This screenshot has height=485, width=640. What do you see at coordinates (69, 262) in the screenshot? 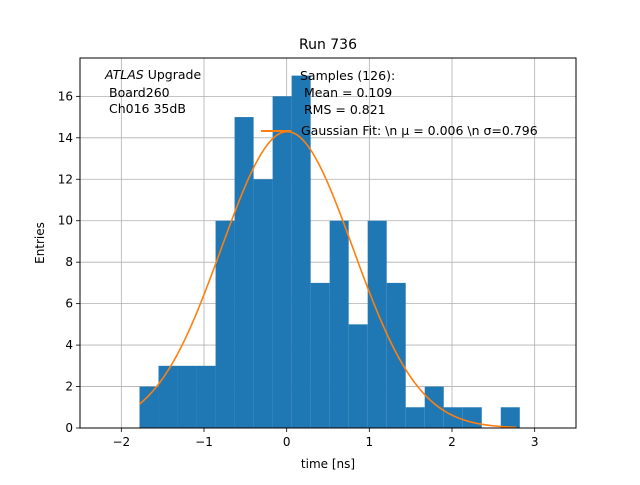
I see `y-tick-label: 8` at bounding box center [69, 262].